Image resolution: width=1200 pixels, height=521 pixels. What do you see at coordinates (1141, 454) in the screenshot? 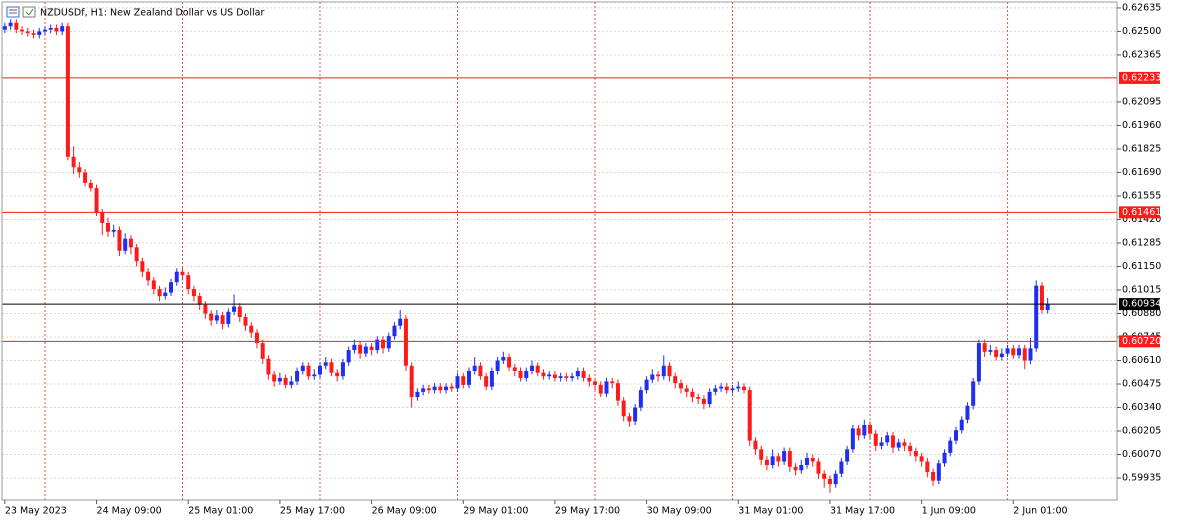
I see `y-tick-label: 0.60070` at bounding box center [1141, 454].